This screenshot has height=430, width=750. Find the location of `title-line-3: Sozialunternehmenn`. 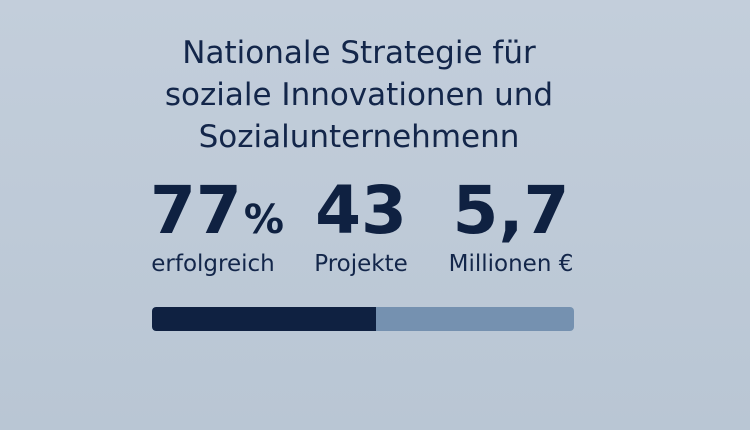

title-line-3: Sozialunternehmenn is located at coordinates (359, 137).